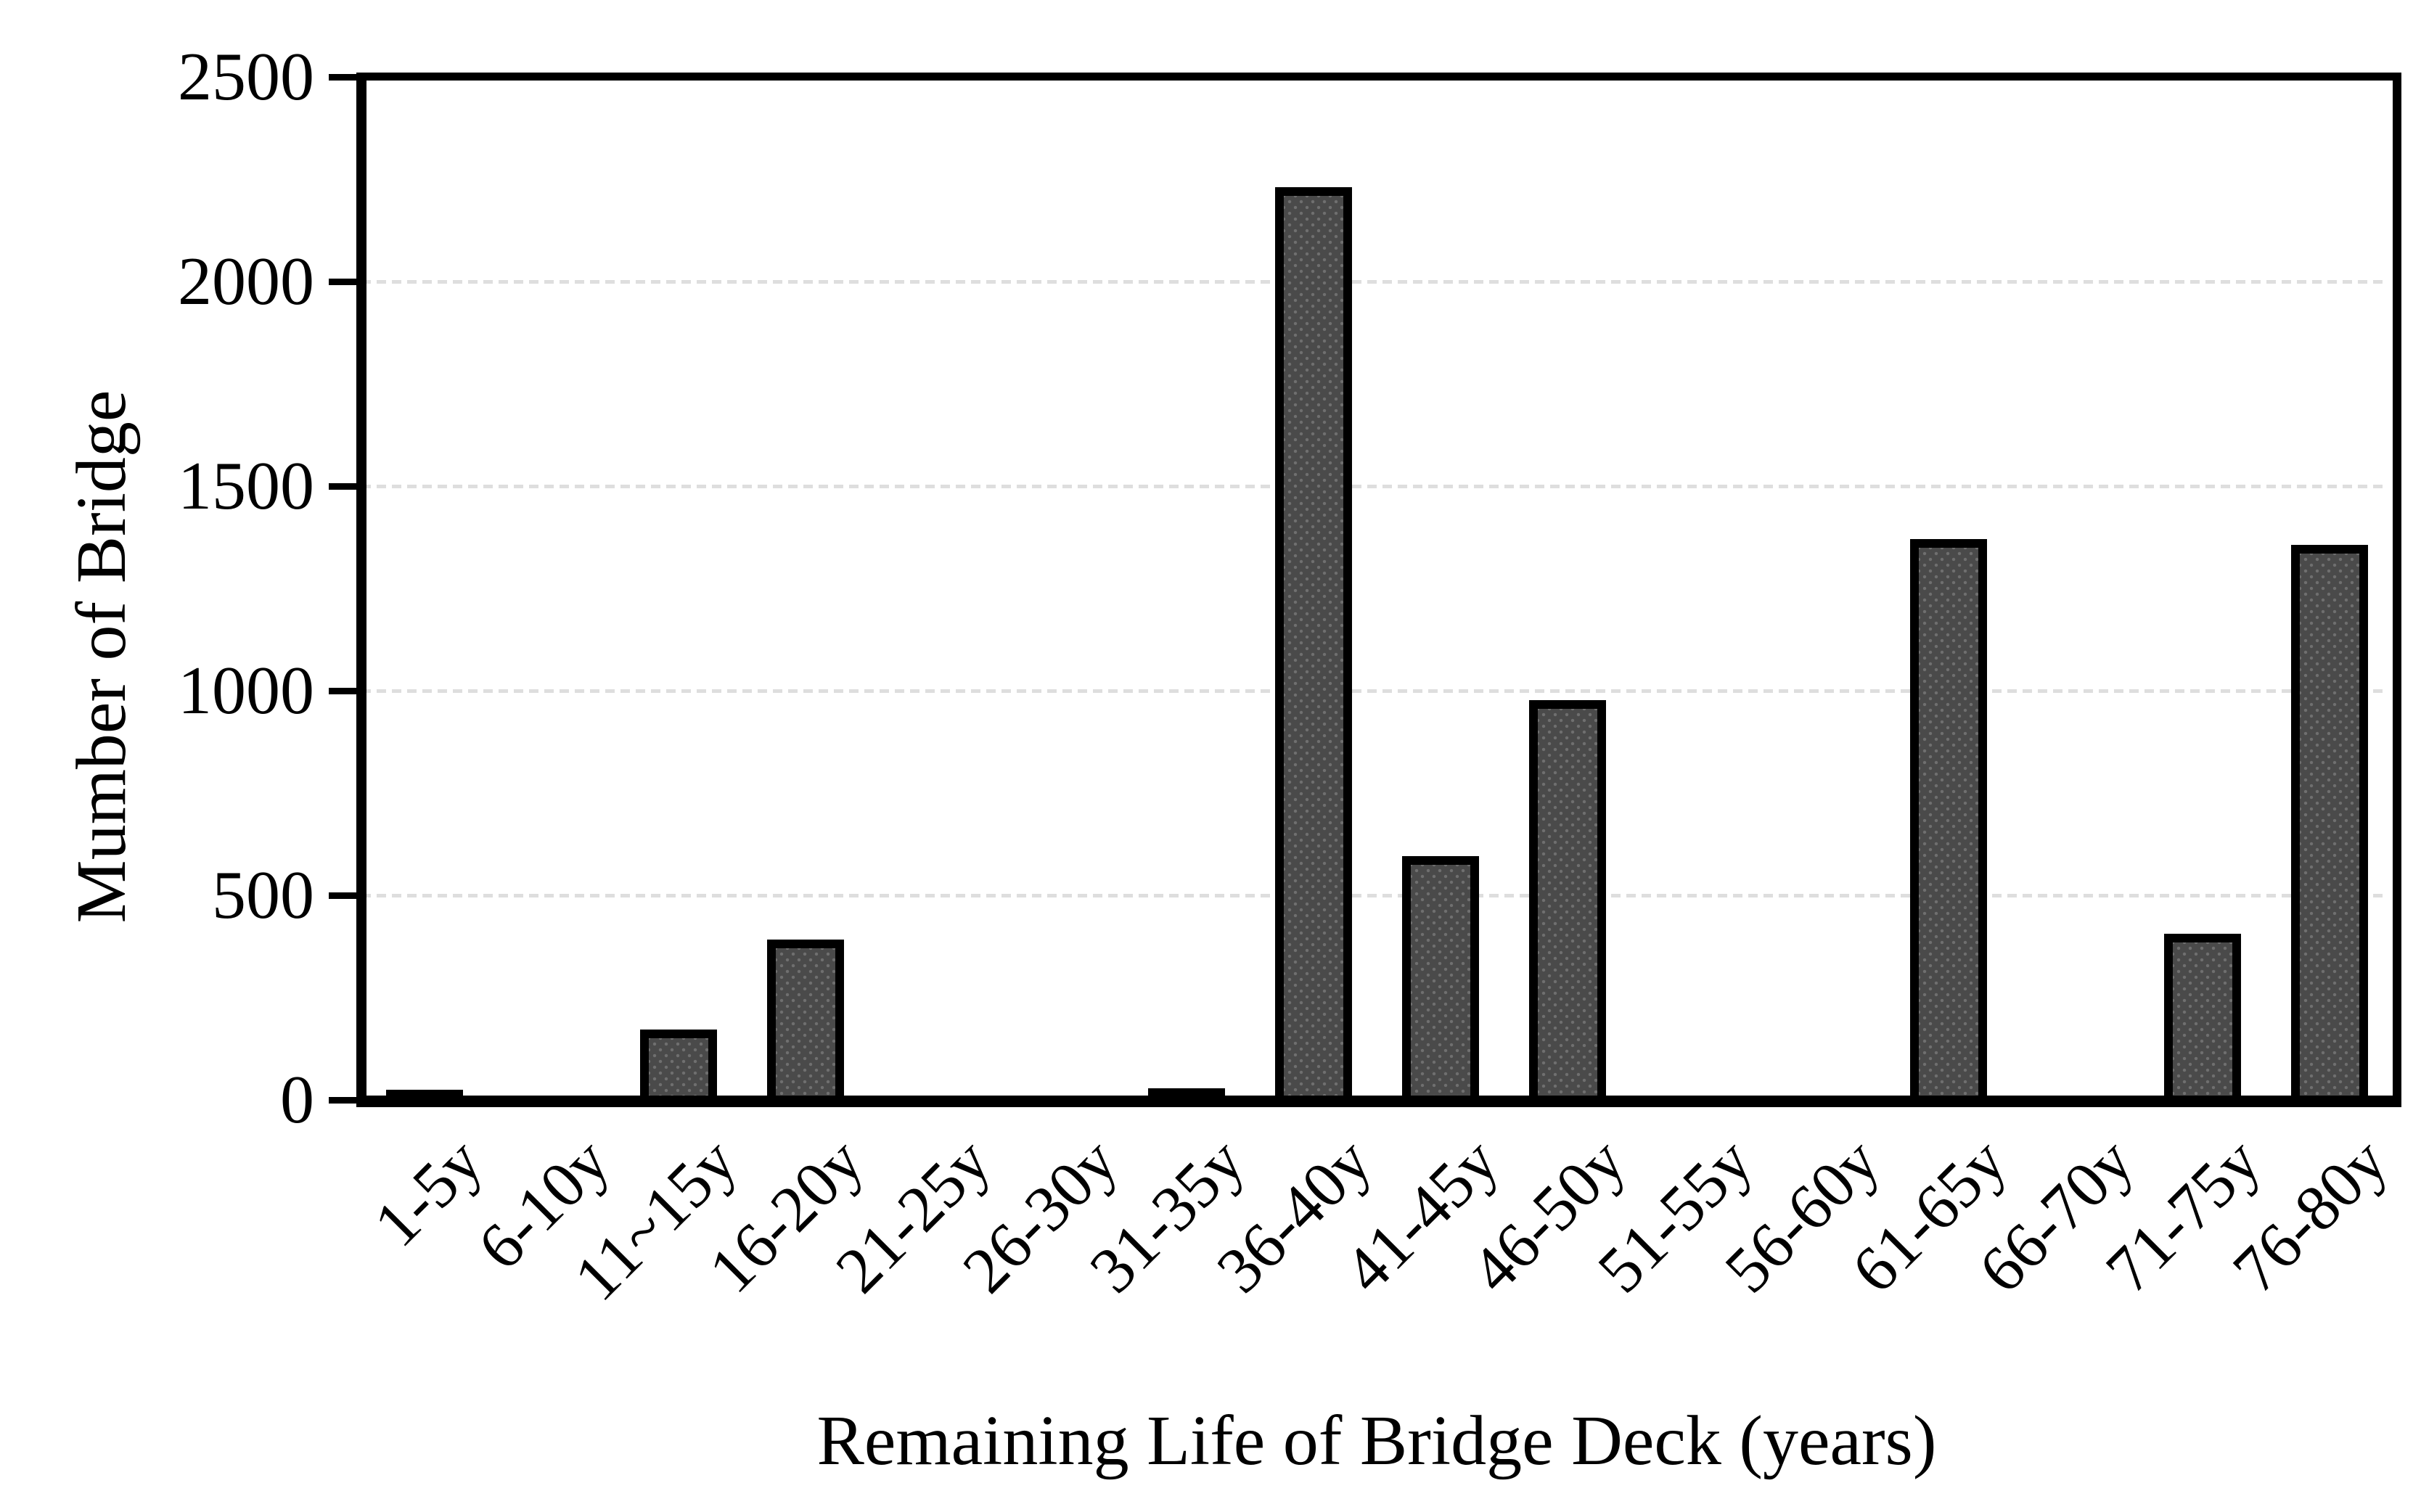 This screenshot has height=1512, width=2421. I want to click on bar-41-45y, so click(1441, 981).